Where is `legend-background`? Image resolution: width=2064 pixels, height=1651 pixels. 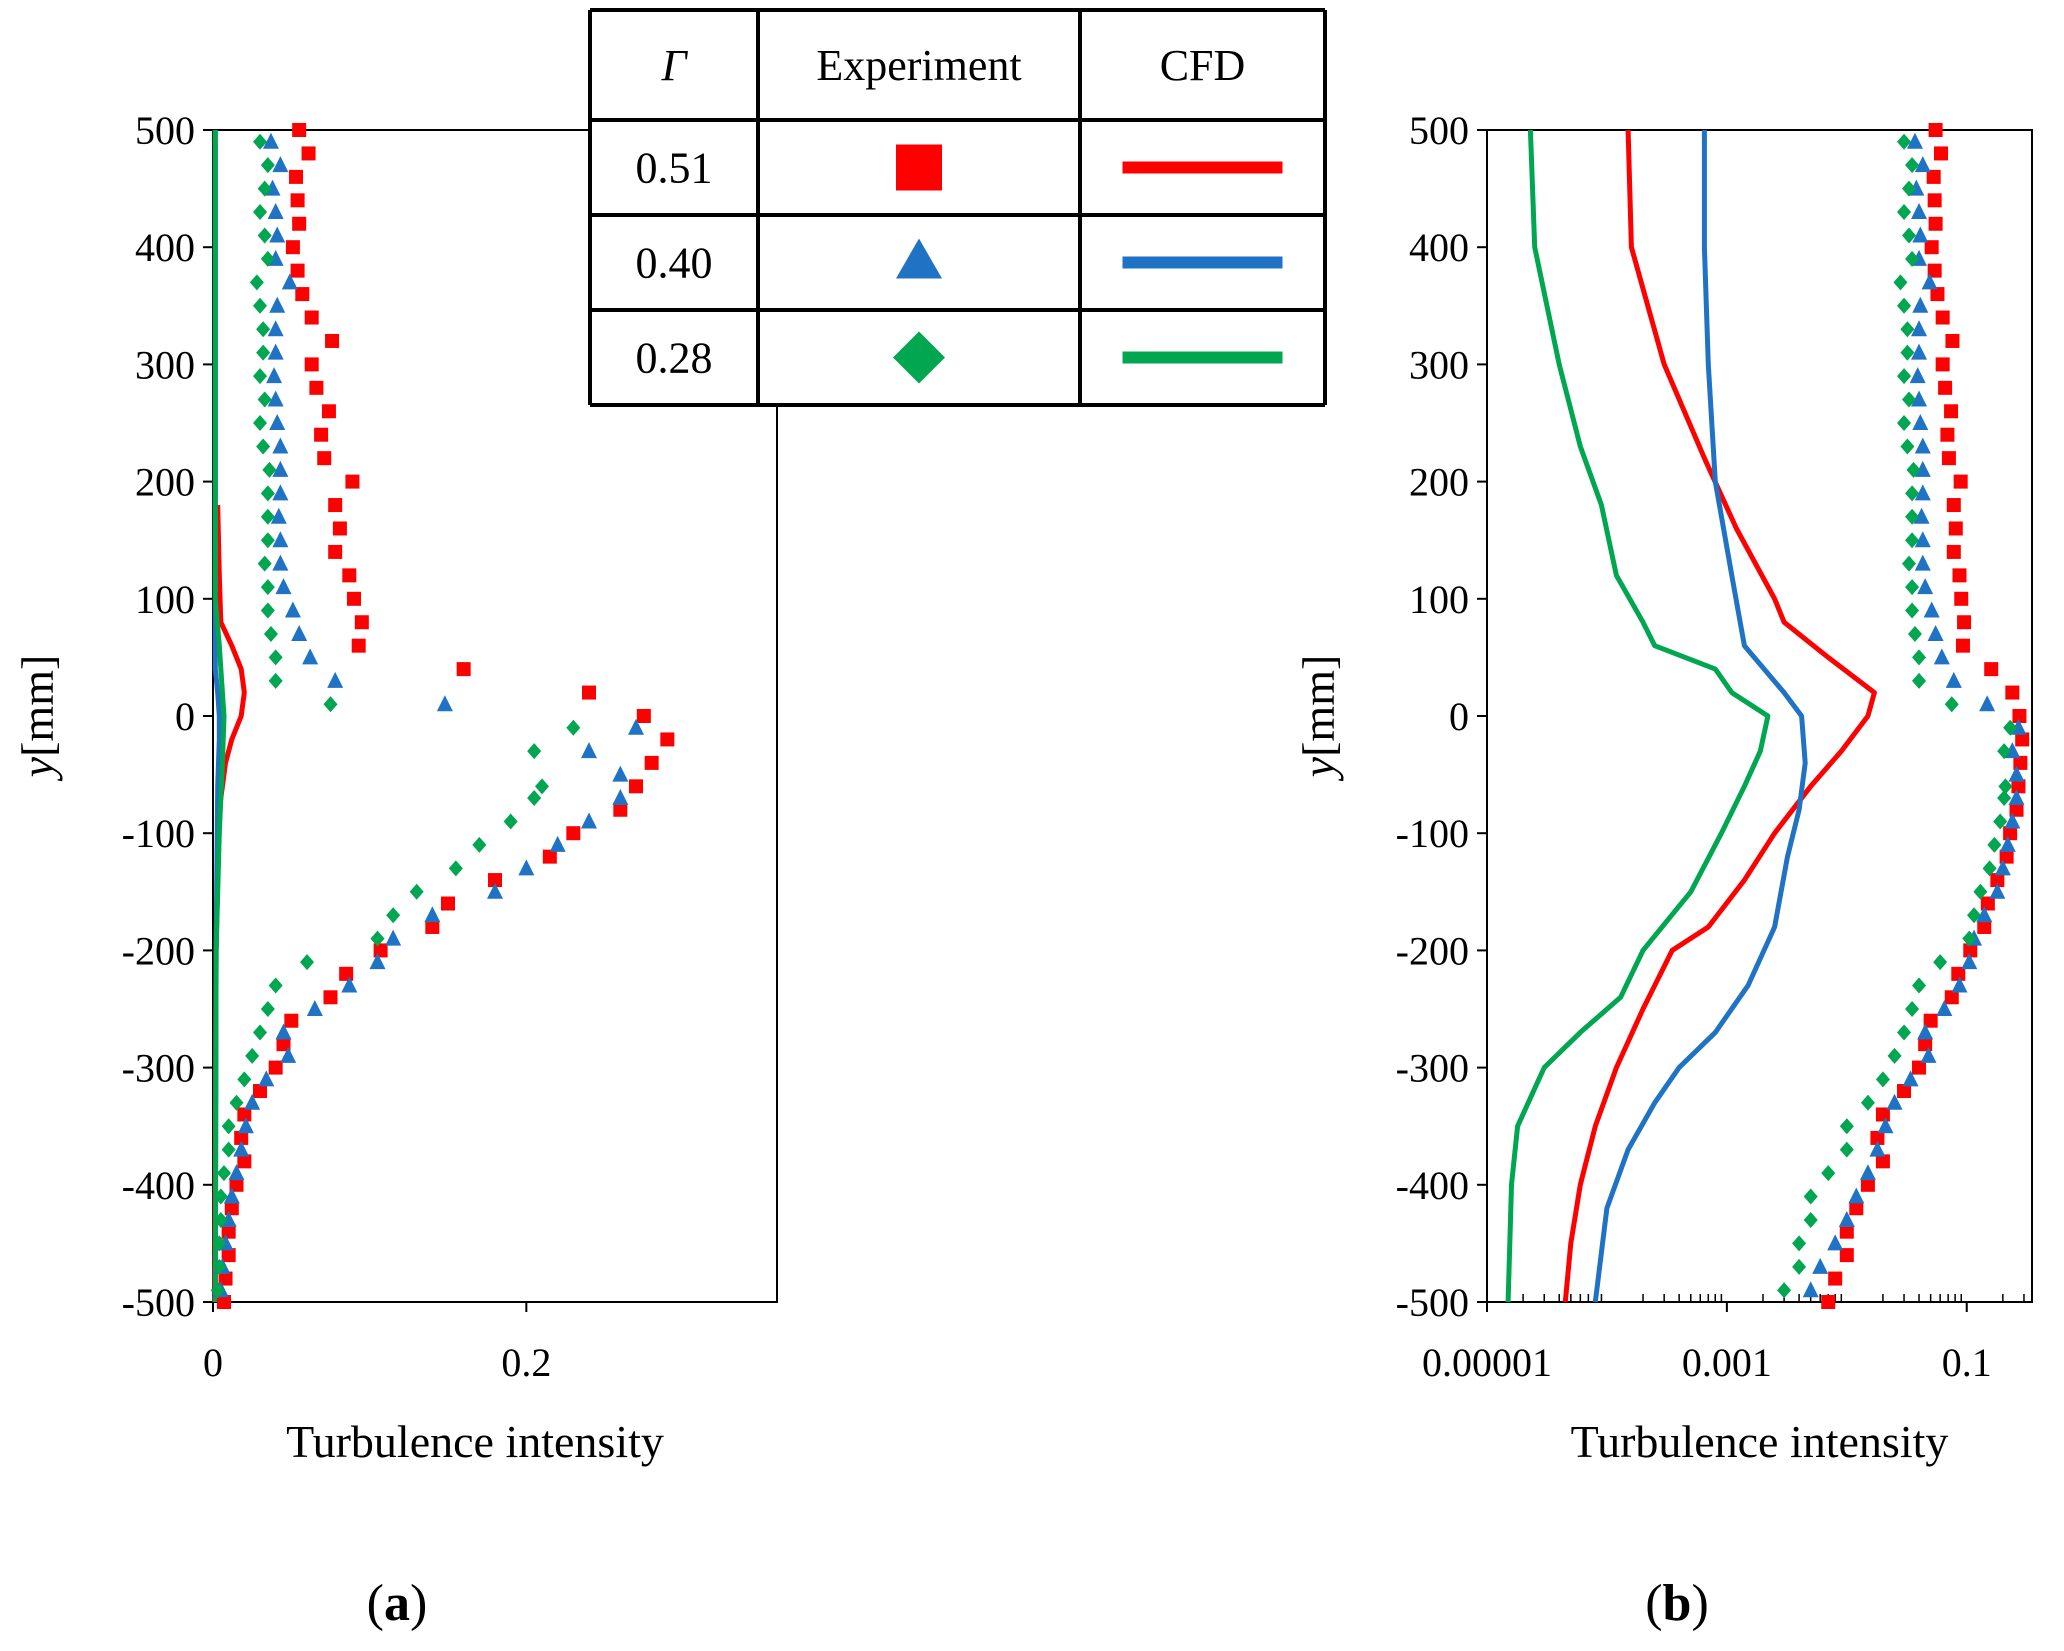 legend-background is located at coordinates (957, 207).